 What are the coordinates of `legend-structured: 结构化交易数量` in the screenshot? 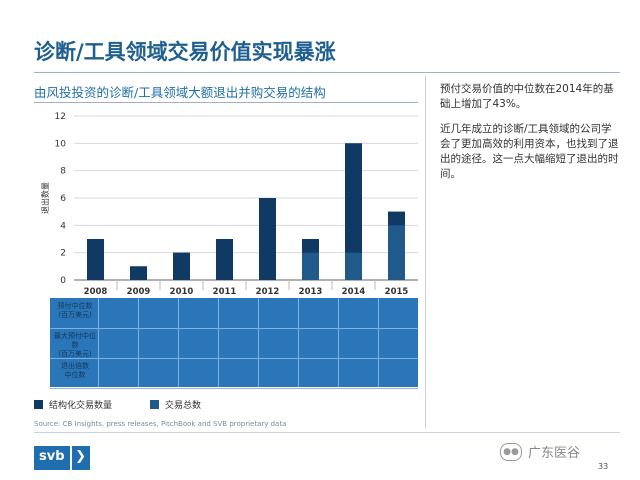 It's located at (73, 404).